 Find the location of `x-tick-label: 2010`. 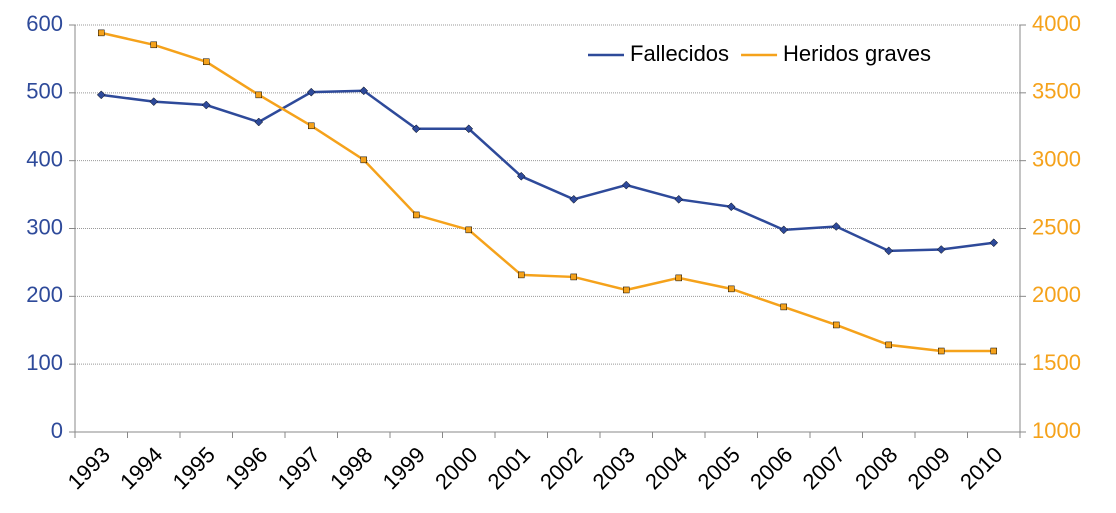

x-tick-label: 2010 is located at coordinates (981, 468).